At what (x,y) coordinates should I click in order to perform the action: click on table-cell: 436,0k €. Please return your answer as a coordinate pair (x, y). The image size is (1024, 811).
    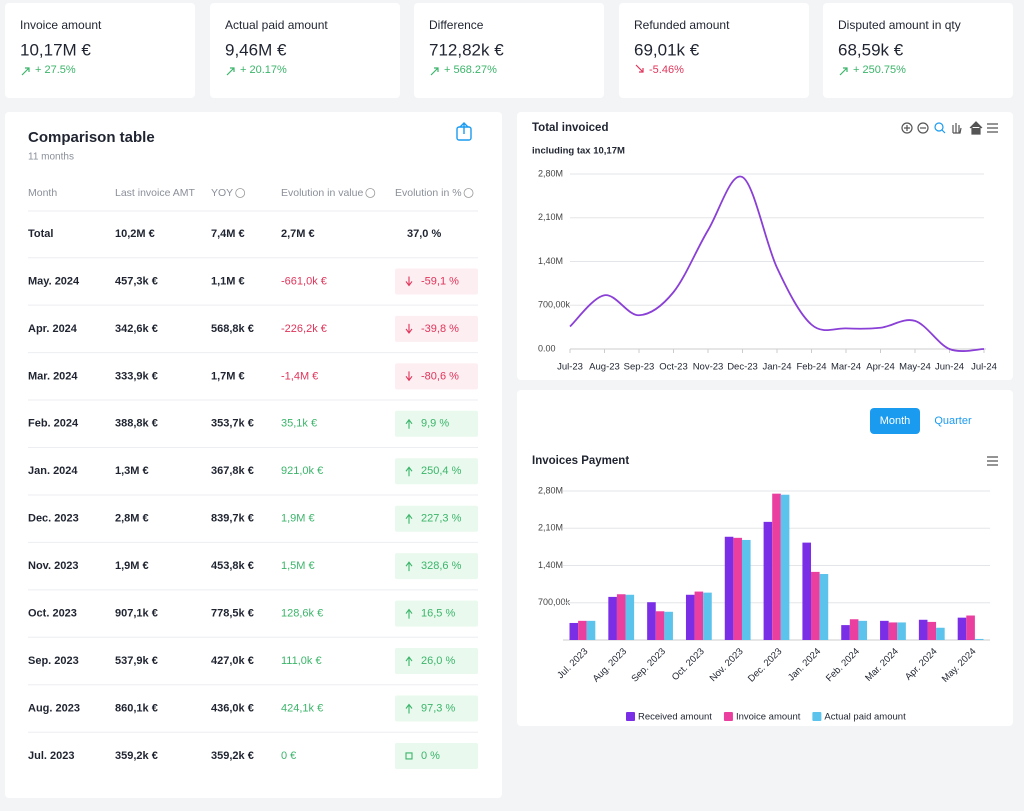
    Looking at the image, I should click on (232, 708).